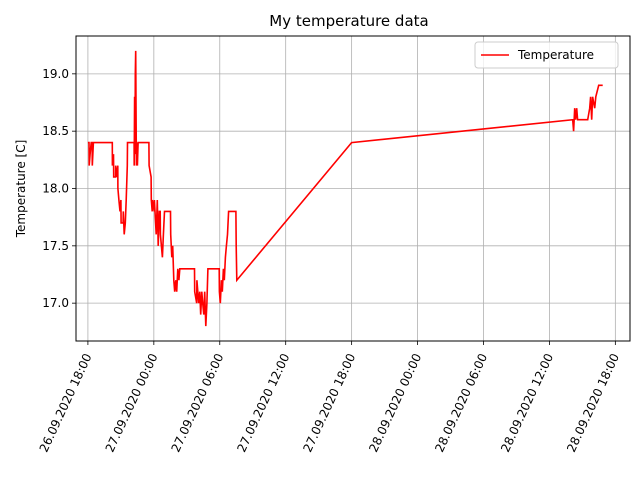 This screenshot has width=640, height=480. What do you see at coordinates (55, 189) in the screenshot?
I see `y-tick-label: 18.0` at bounding box center [55, 189].